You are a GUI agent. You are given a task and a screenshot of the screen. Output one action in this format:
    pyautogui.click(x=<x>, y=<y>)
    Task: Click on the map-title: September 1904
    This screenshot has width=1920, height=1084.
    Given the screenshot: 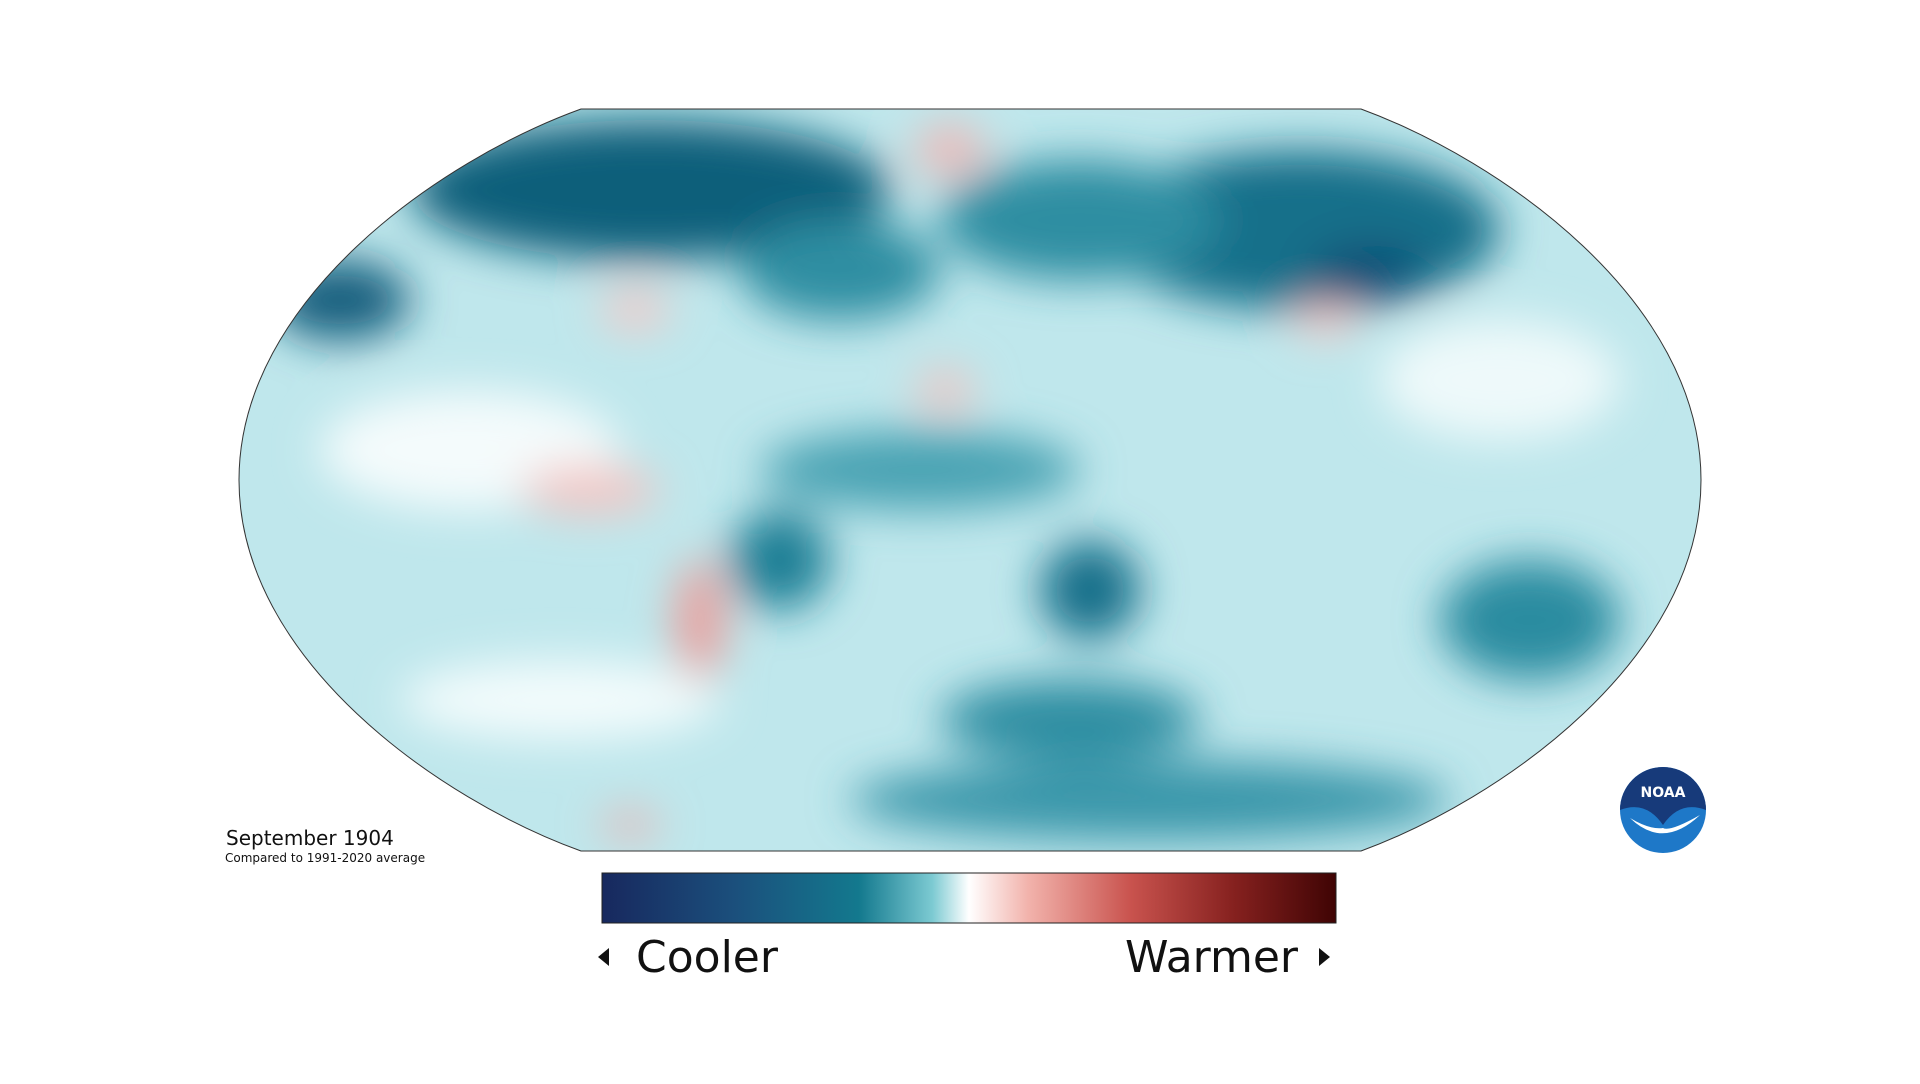 What is the action you would take?
    pyautogui.click(x=310, y=838)
    